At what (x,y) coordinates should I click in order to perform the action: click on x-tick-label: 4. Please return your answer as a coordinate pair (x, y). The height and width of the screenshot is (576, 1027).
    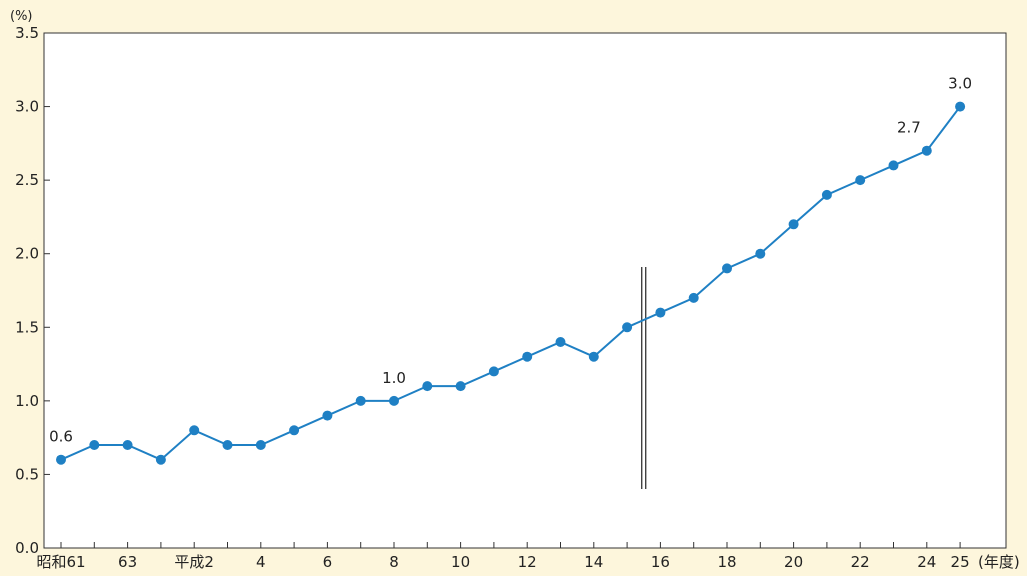
    Looking at the image, I should click on (261, 562).